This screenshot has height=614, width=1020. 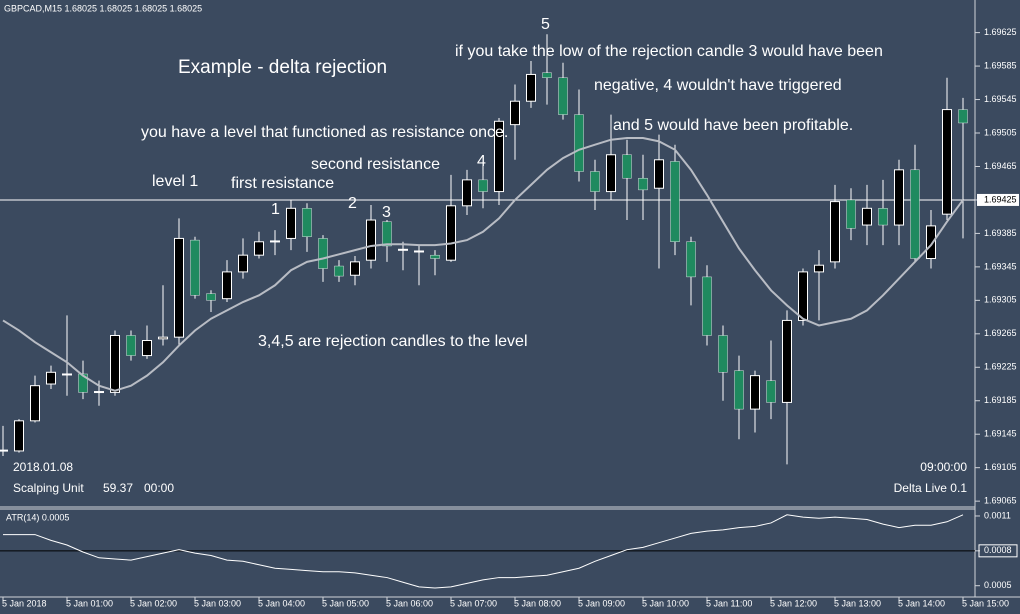 I want to click on x-tick-label: 5 Jan 06:00, so click(x=409, y=603).